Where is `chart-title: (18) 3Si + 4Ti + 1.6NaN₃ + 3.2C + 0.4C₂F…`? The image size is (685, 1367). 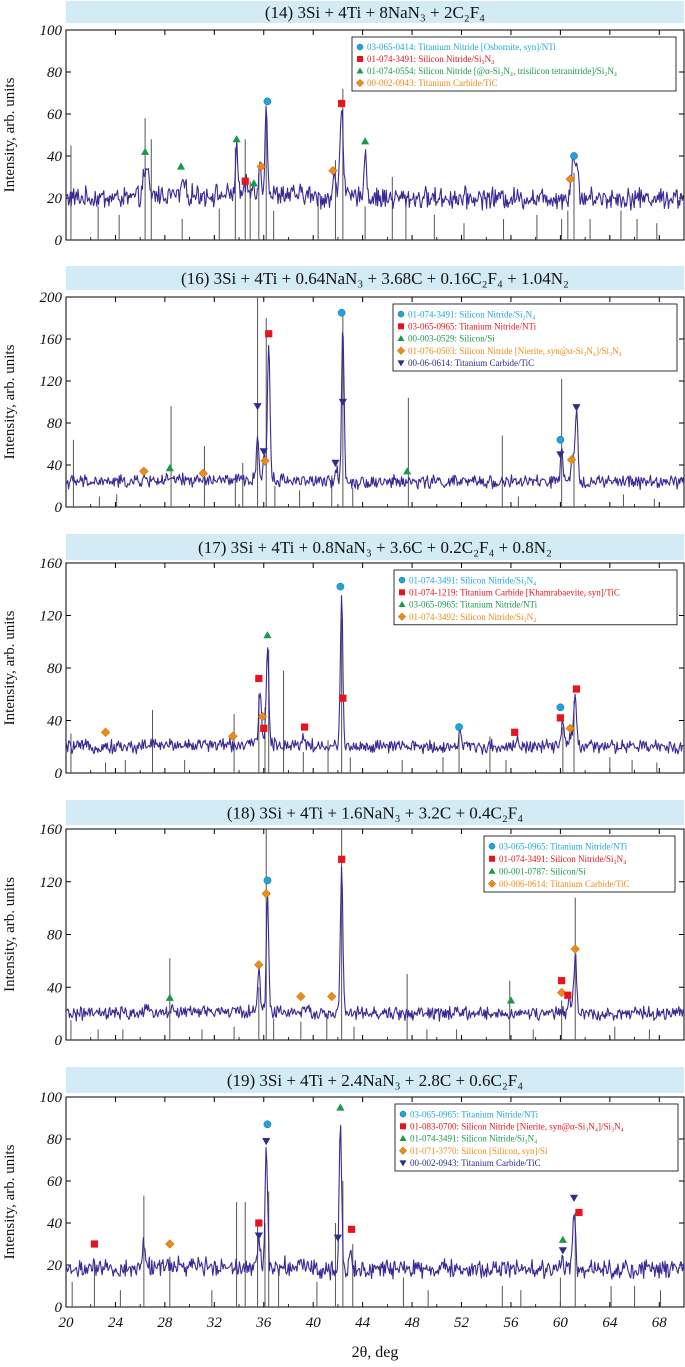 chart-title: (18) 3Si + 4Ti + 1.6NaN₃ + 3.2C + 0.4C₂F… is located at coordinates (375, 813).